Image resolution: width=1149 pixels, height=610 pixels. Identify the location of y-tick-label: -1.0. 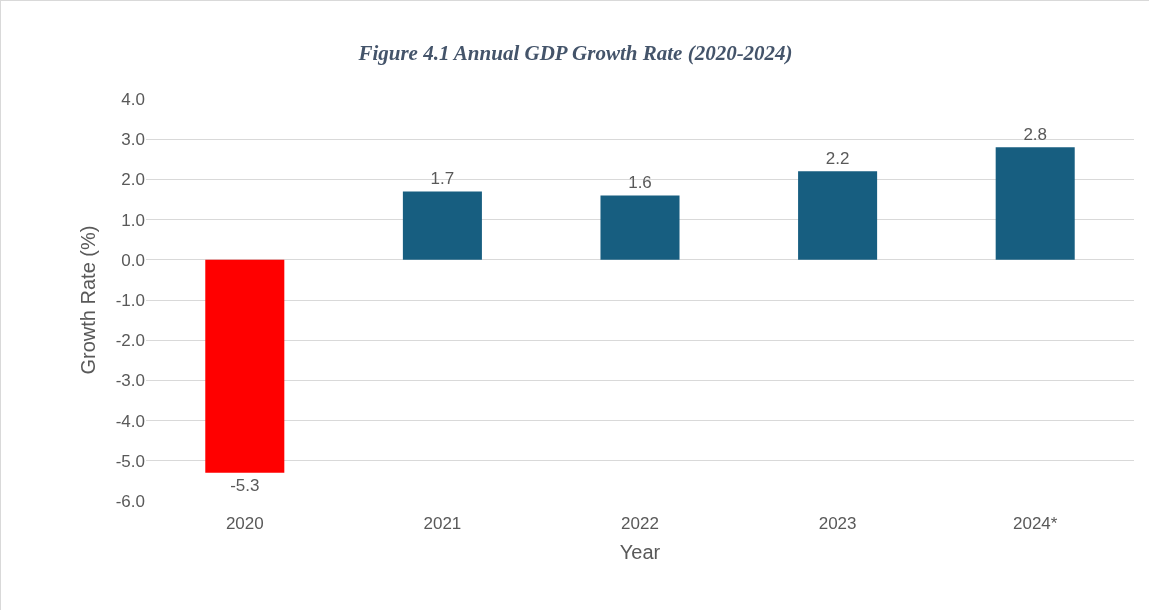
(130, 300).